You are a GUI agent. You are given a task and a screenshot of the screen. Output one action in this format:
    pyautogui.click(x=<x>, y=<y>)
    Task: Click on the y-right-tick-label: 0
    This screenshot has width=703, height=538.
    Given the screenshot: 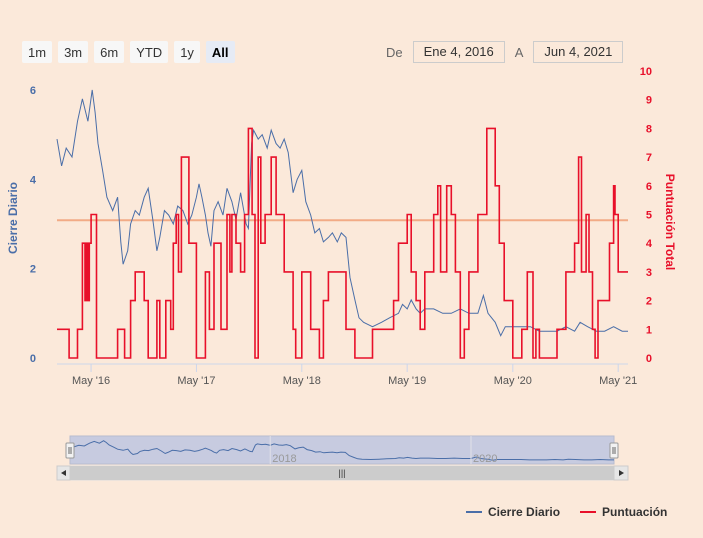 What is the action you would take?
    pyautogui.click(x=649, y=359)
    